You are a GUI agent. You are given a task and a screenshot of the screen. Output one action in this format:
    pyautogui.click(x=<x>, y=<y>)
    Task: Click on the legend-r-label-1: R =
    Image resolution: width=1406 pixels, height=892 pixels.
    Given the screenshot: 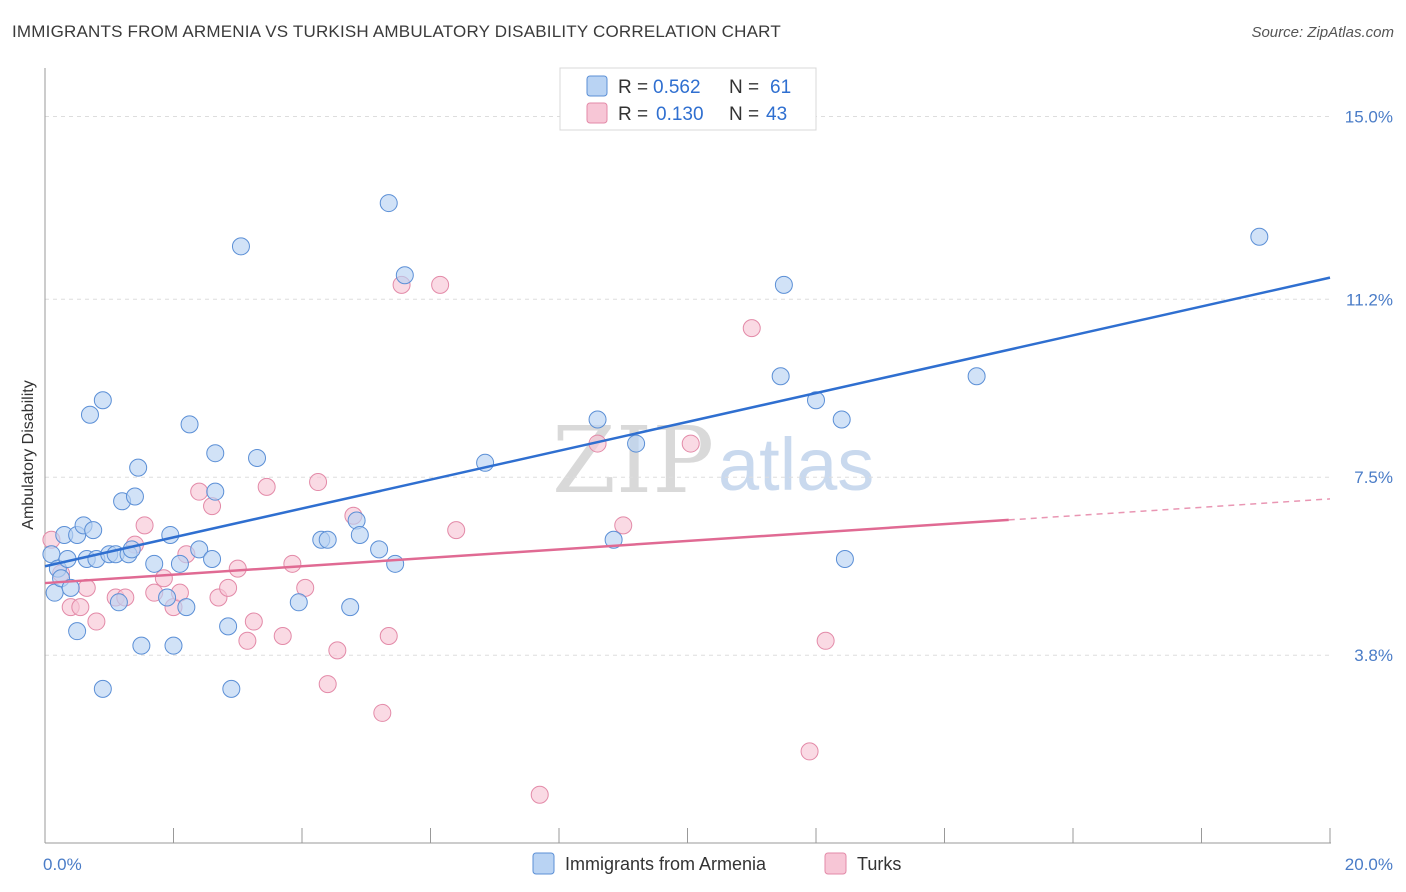 What is the action you would take?
    pyautogui.click(x=633, y=114)
    